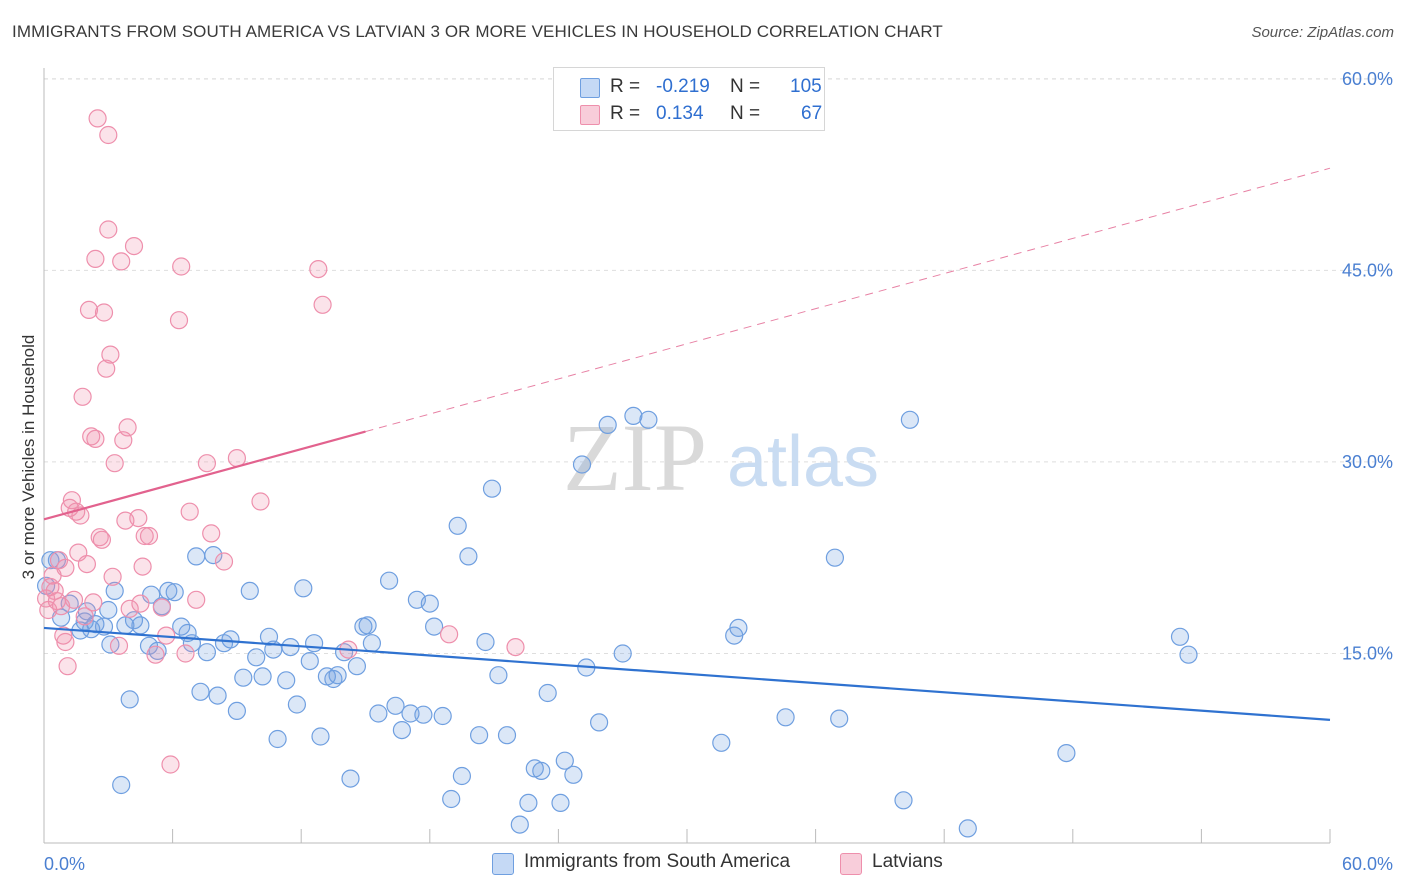 This screenshot has width=1406, height=892. Describe the element at coordinates (1367, 462) in the screenshot. I see `y-tick-label: 30.0%` at that location.